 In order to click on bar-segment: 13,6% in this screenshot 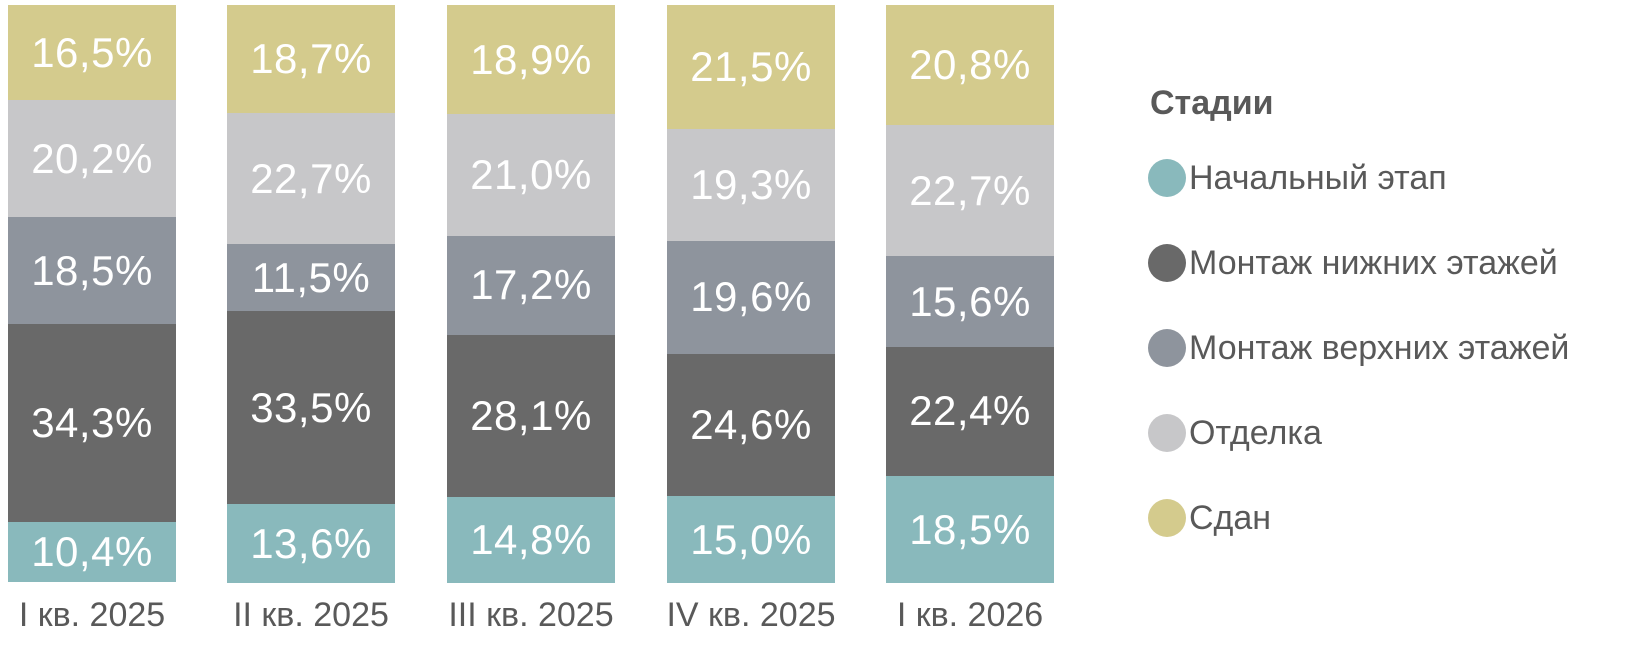, I will do `click(311, 543)`.